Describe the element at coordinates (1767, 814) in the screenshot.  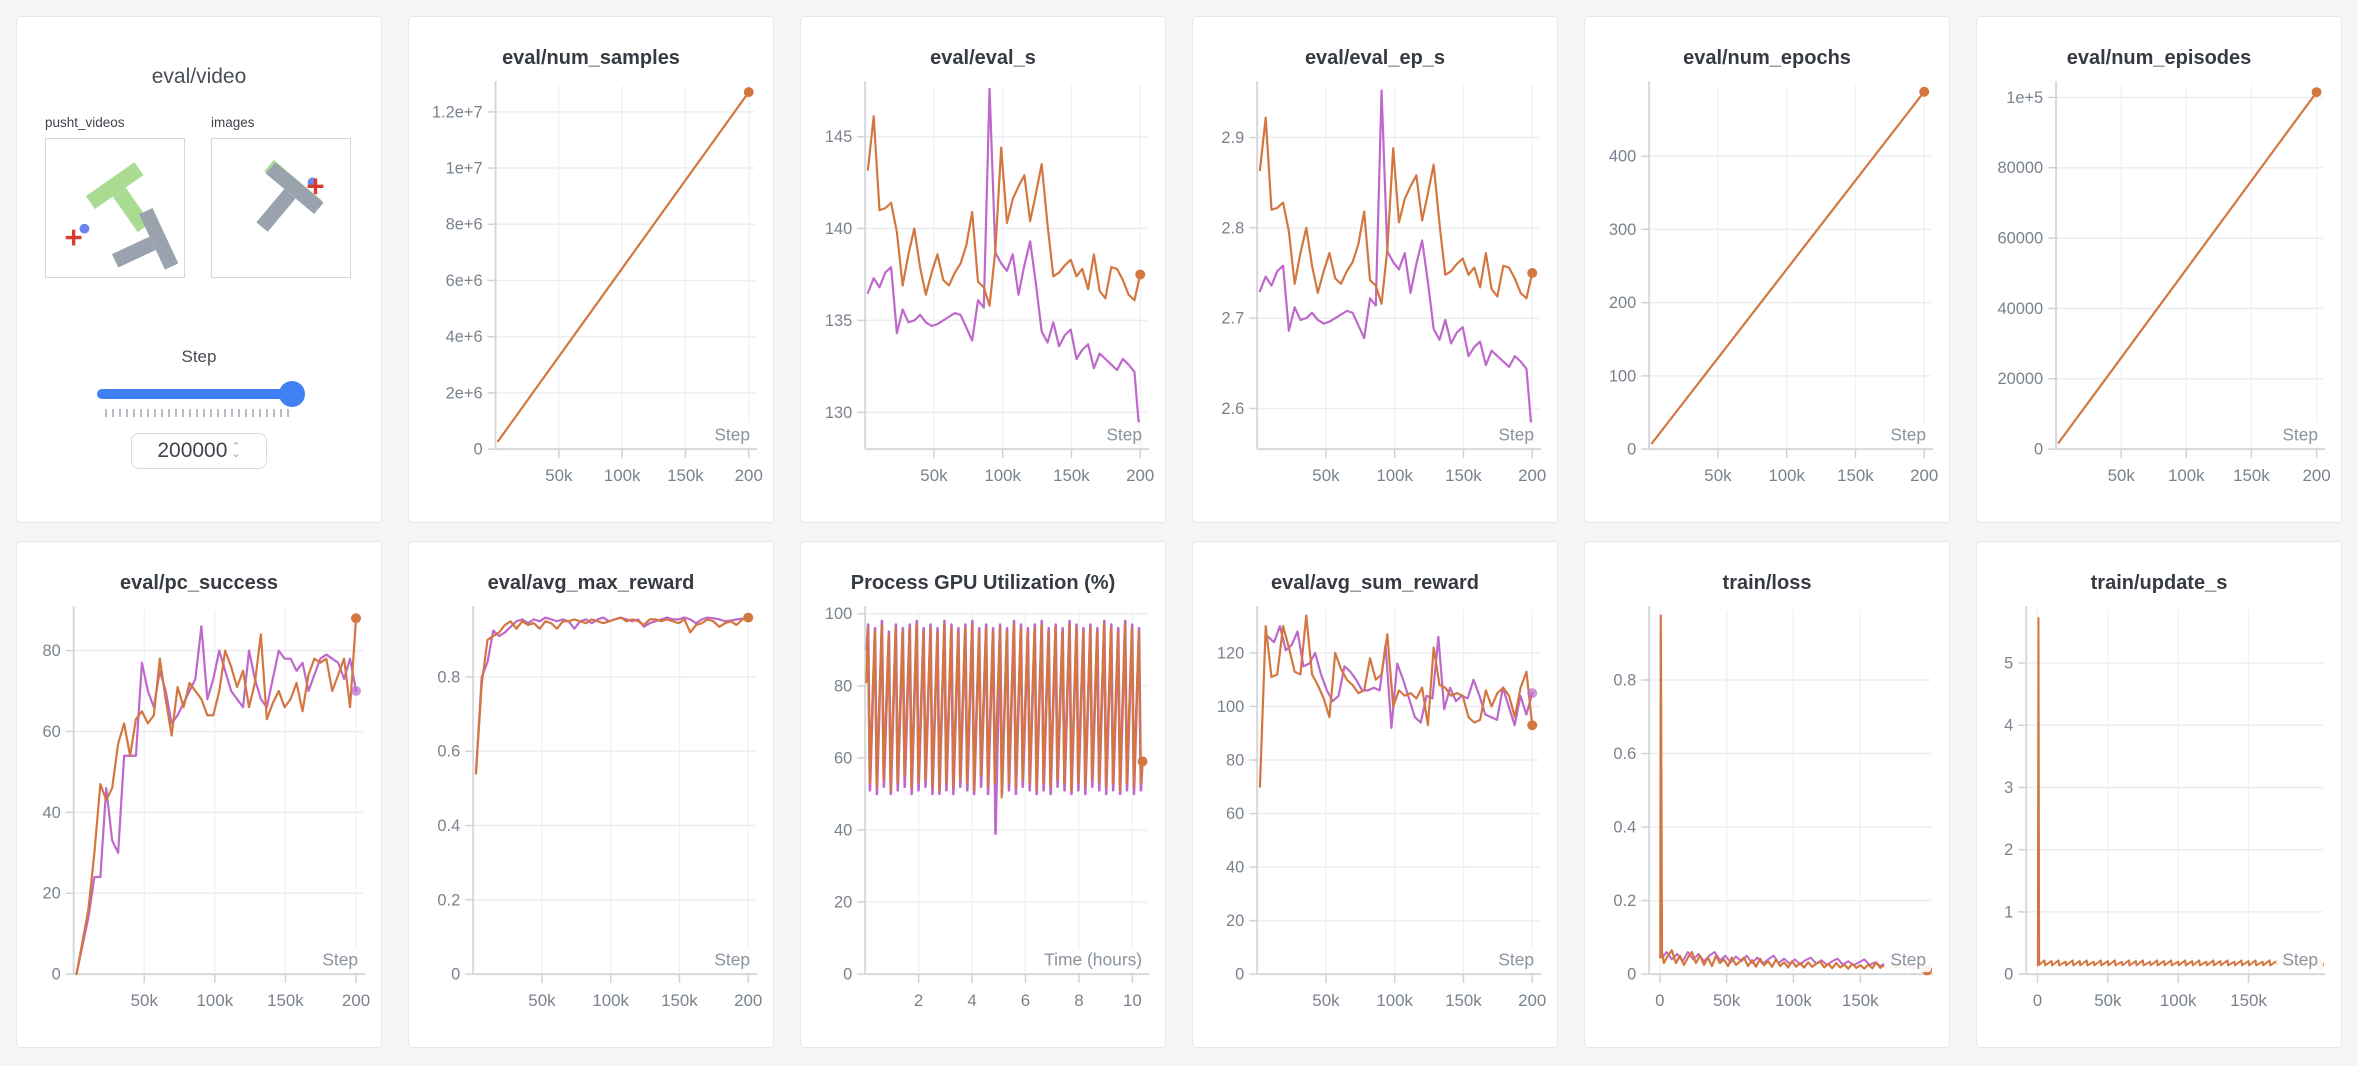
I see `chart-canvas-train-loss: 0 0.2 0.4 0.6 0.8 0 50k 100k 150k Step` at that location.